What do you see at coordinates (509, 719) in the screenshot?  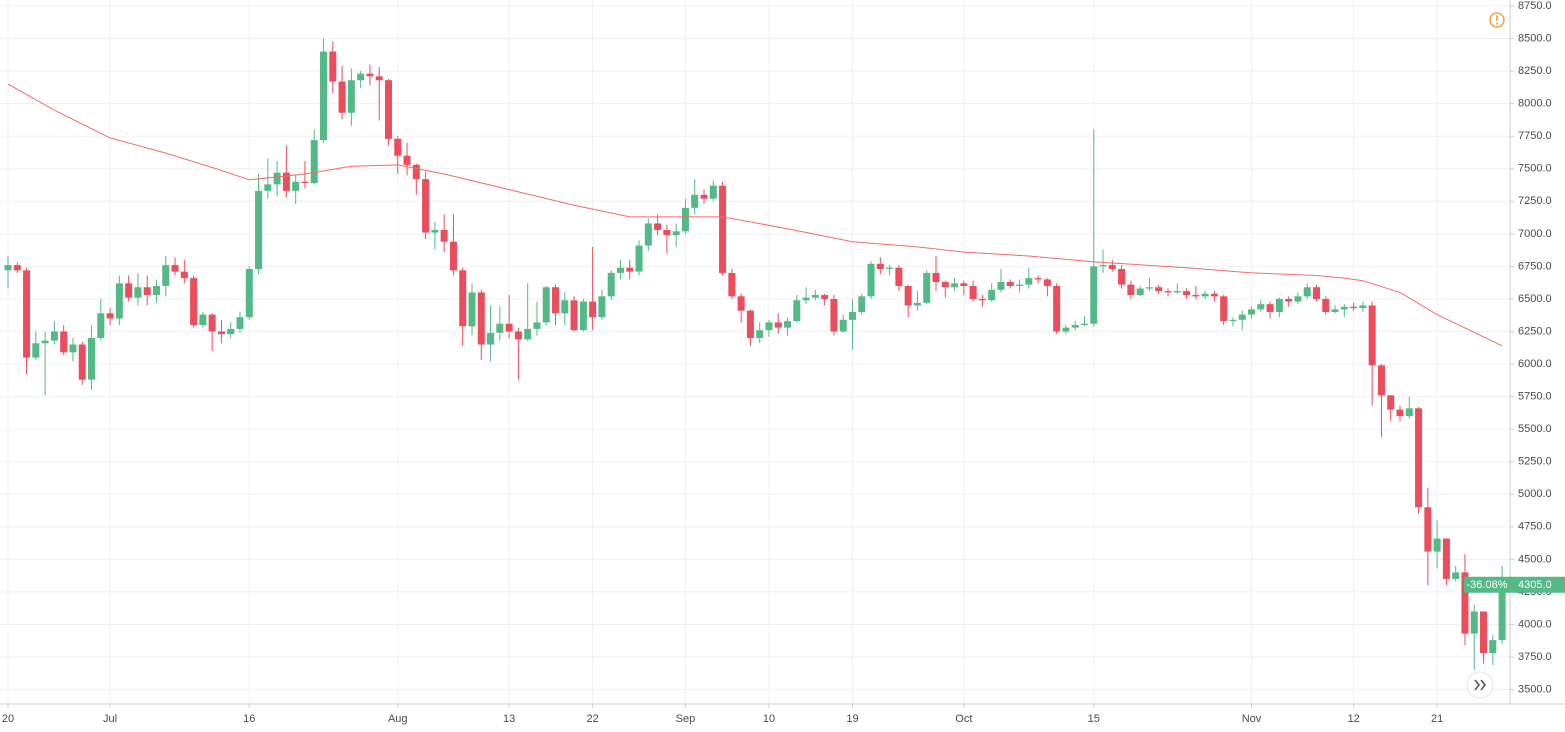 I see `x-tick-label: 13` at bounding box center [509, 719].